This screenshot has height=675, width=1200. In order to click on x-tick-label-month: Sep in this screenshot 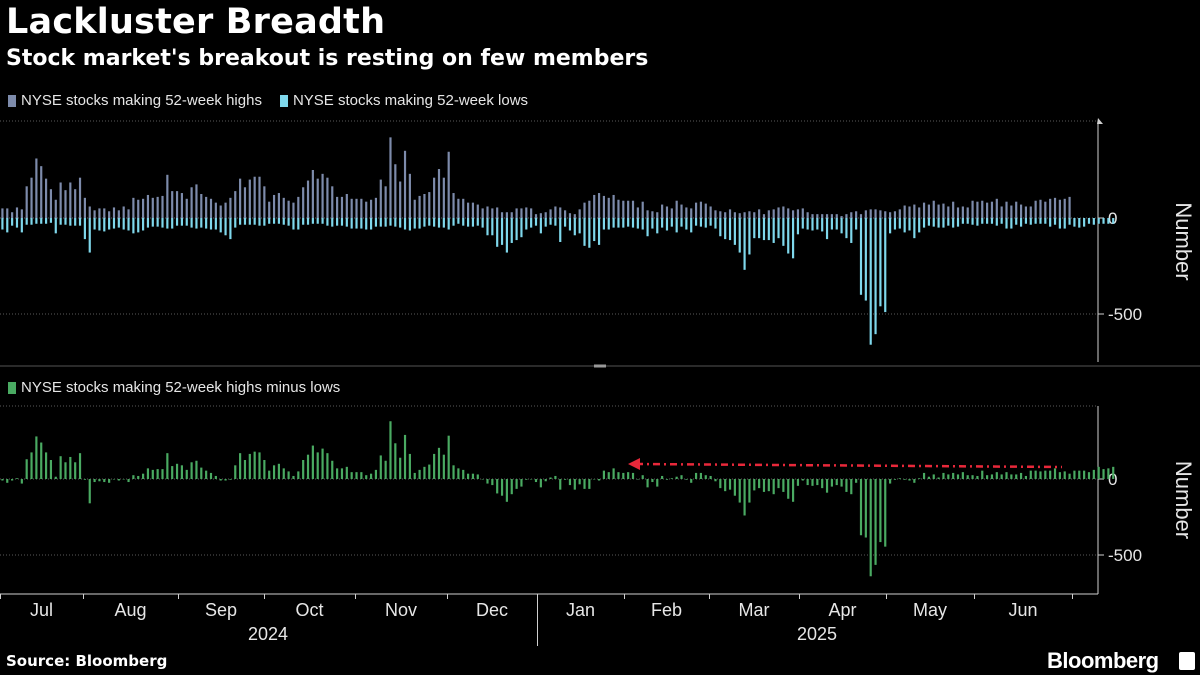, I will do `click(221, 610)`.